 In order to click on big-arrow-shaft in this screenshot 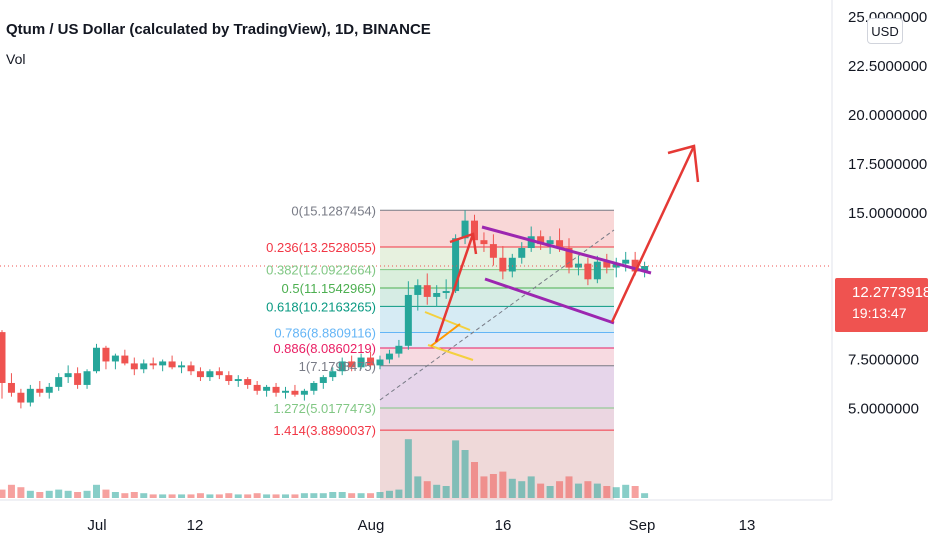, I will do `click(653, 234)`.